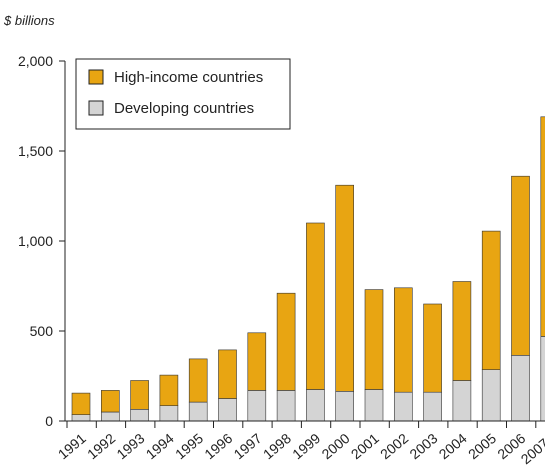  Describe the element at coordinates (35, 241) in the screenshot. I see `y-tick-label: 1,000` at that location.